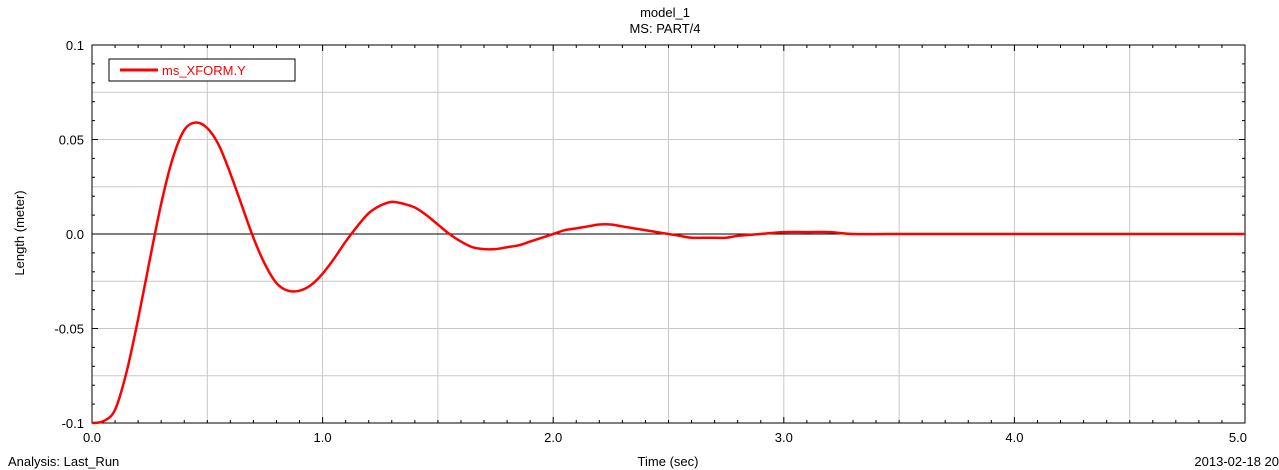 This screenshot has width=1279, height=470. Describe the element at coordinates (665, 12) in the screenshot. I see `chart-title: model_1` at that location.